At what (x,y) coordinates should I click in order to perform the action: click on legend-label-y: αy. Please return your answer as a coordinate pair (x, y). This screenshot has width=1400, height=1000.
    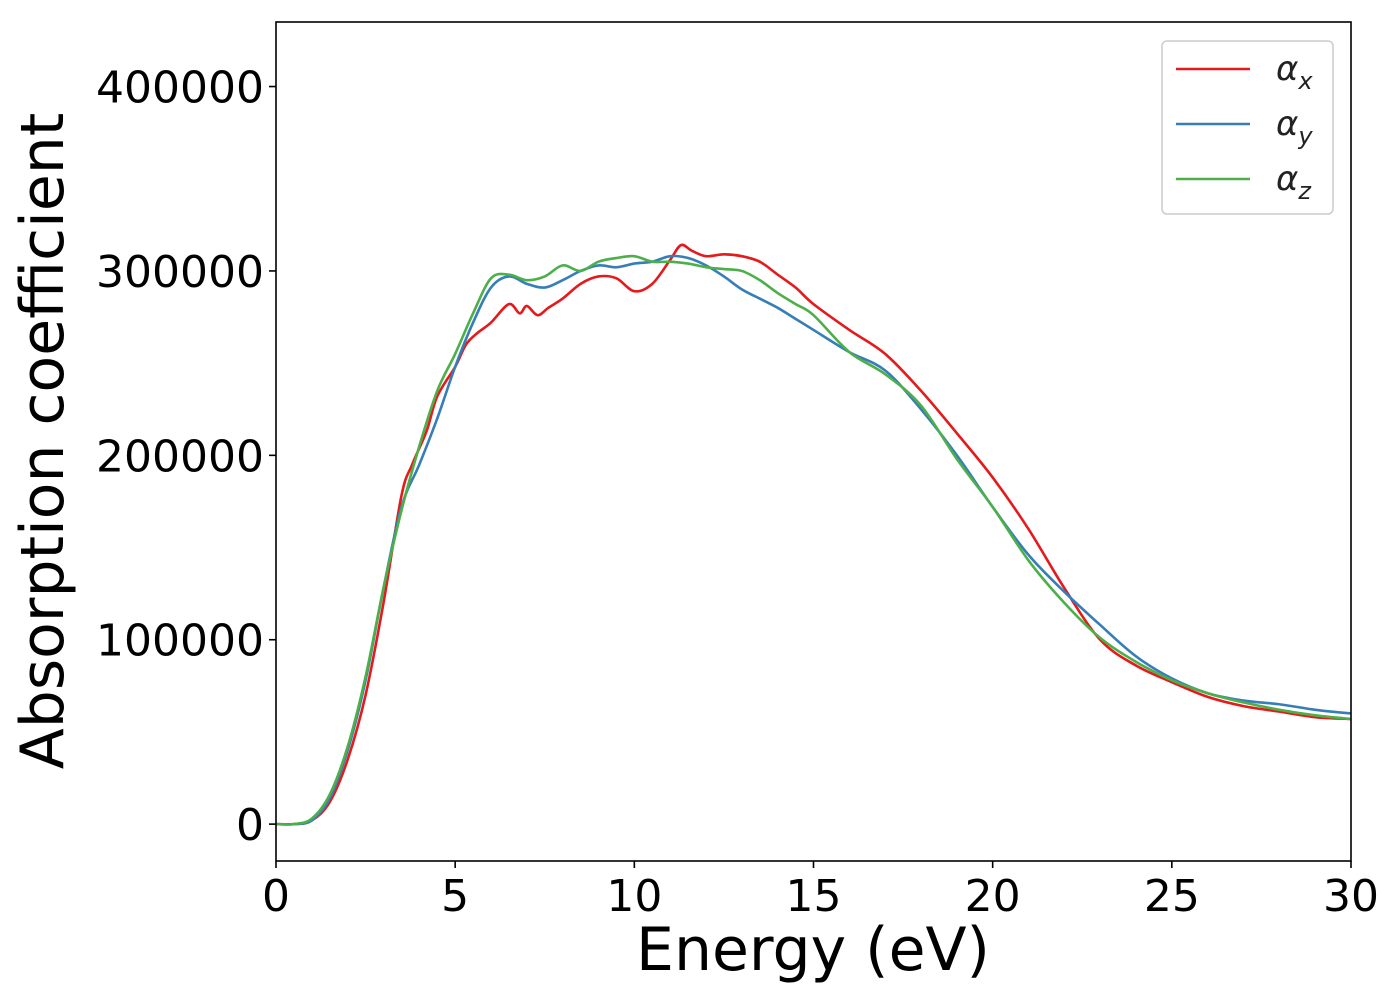
    Looking at the image, I should click on (1294, 127).